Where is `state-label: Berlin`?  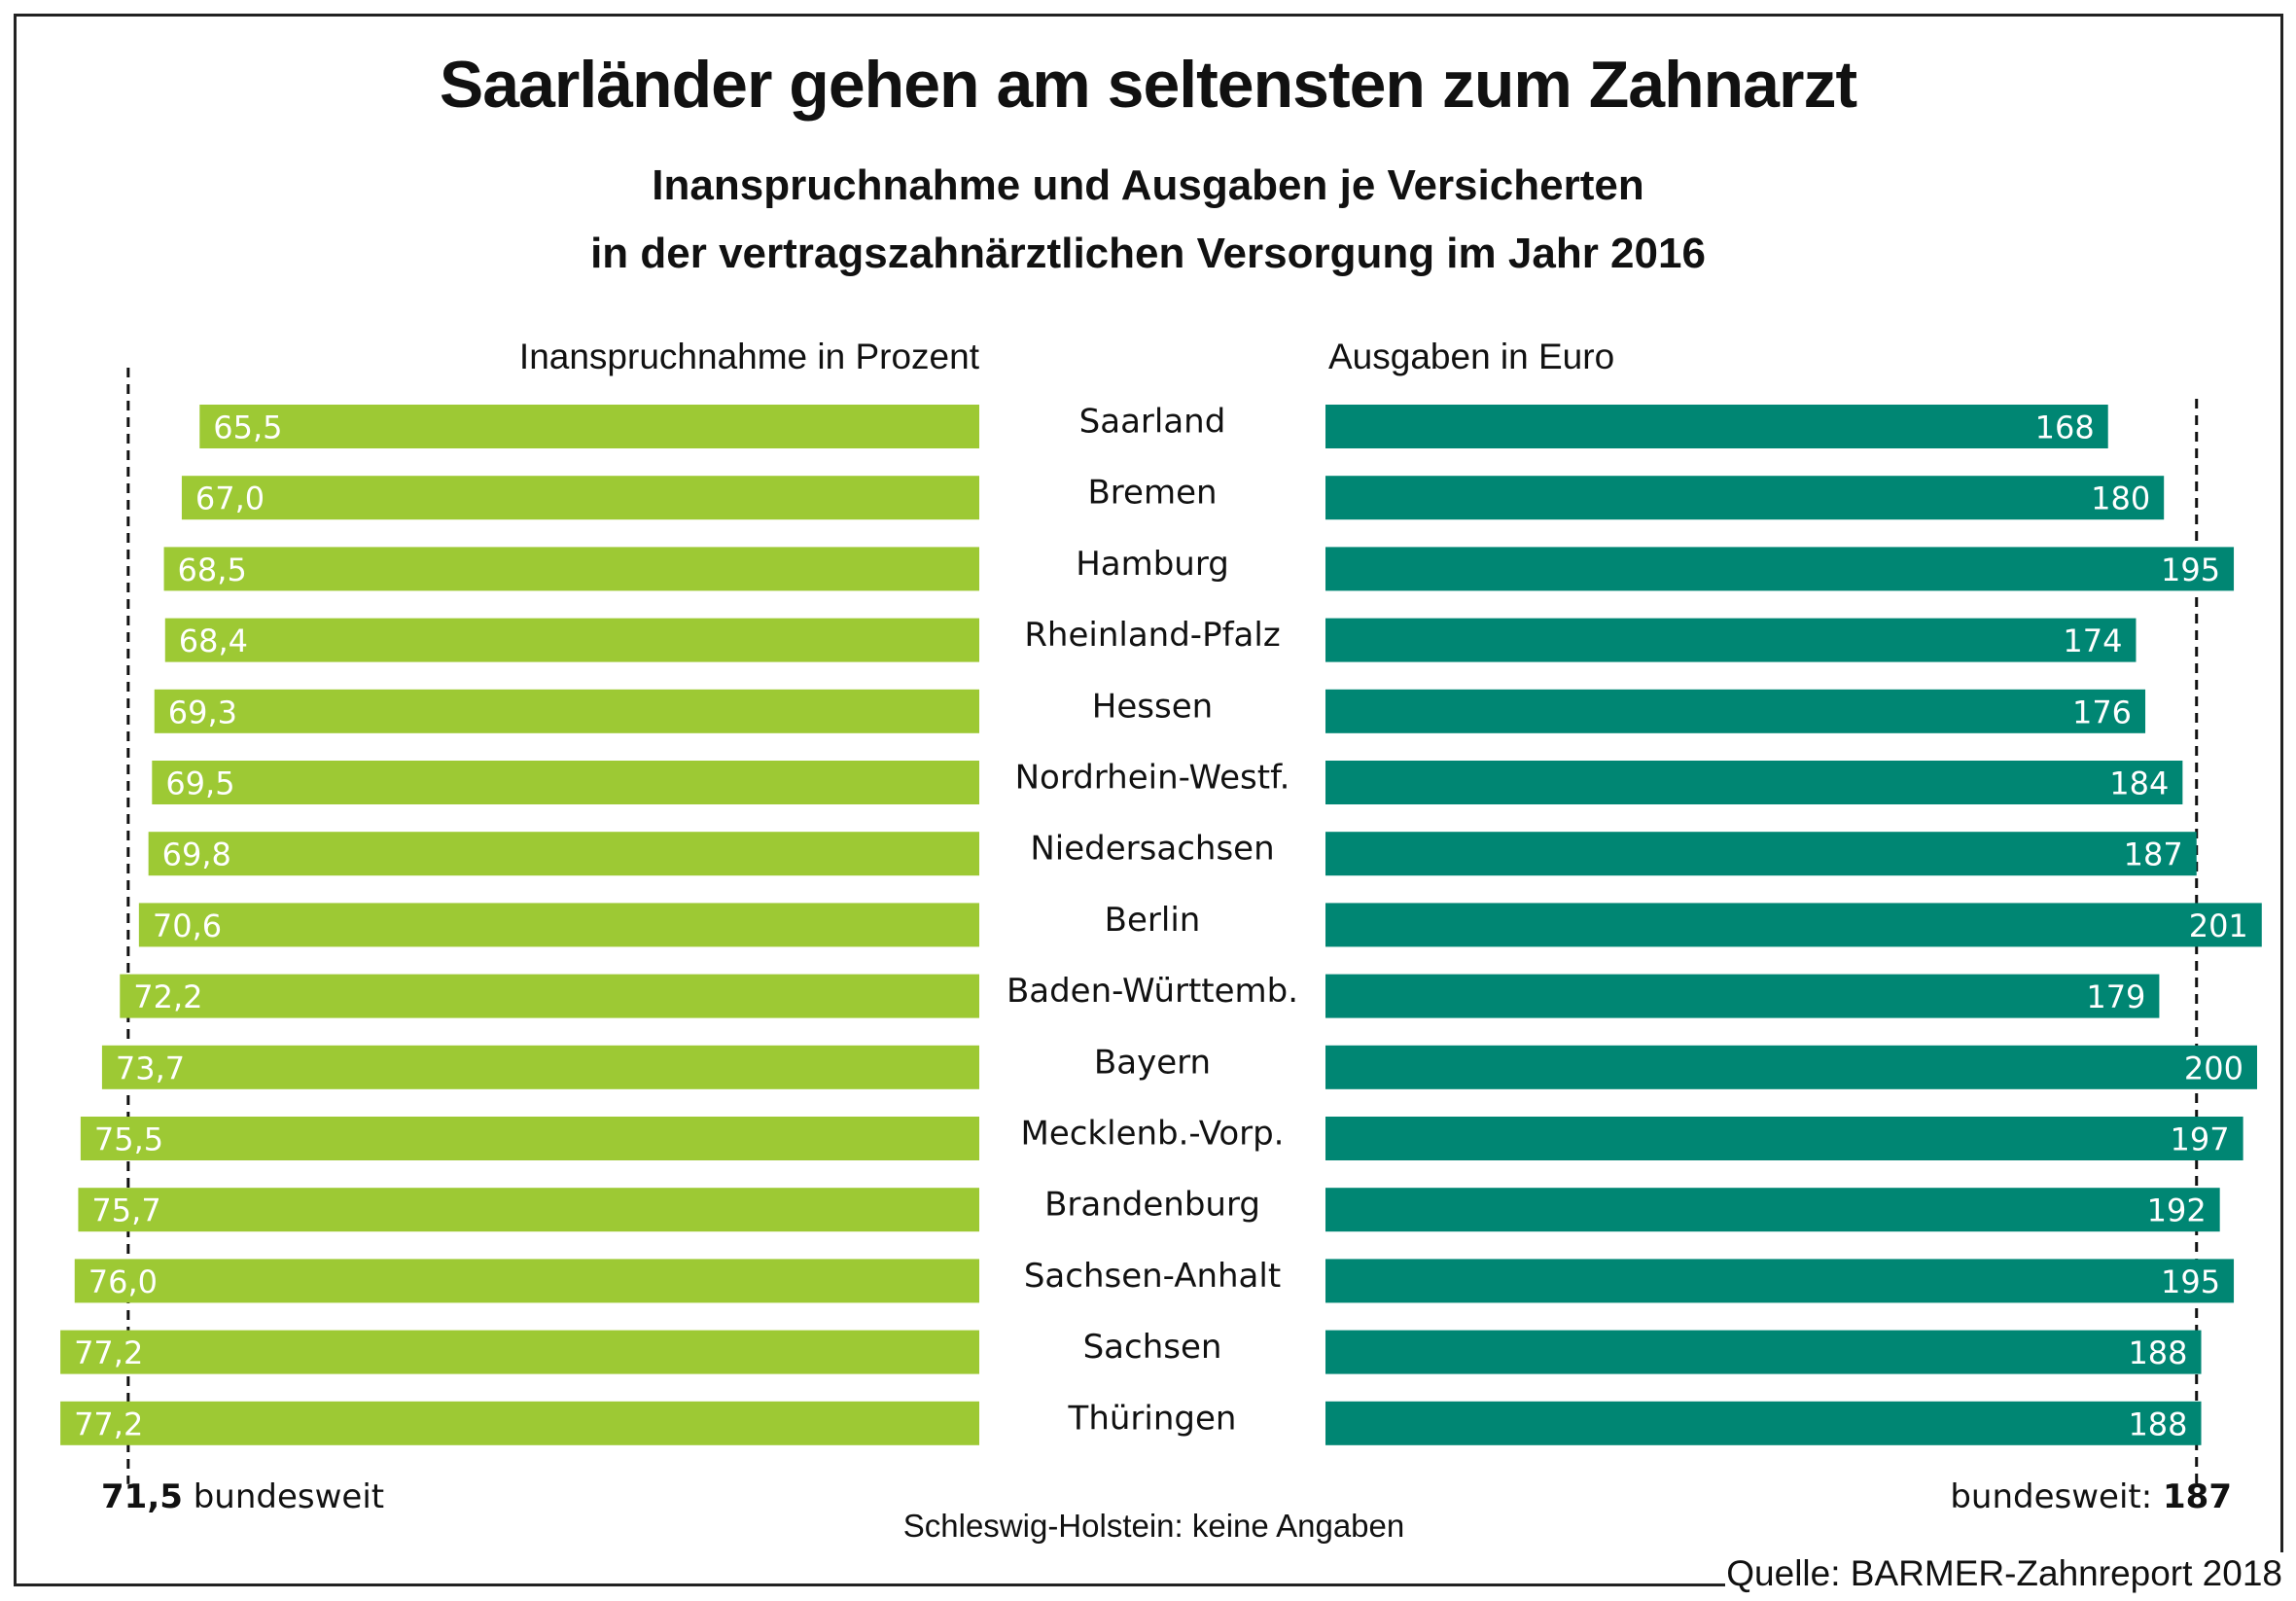
state-label: Berlin is located at coordinates (1153, 920).